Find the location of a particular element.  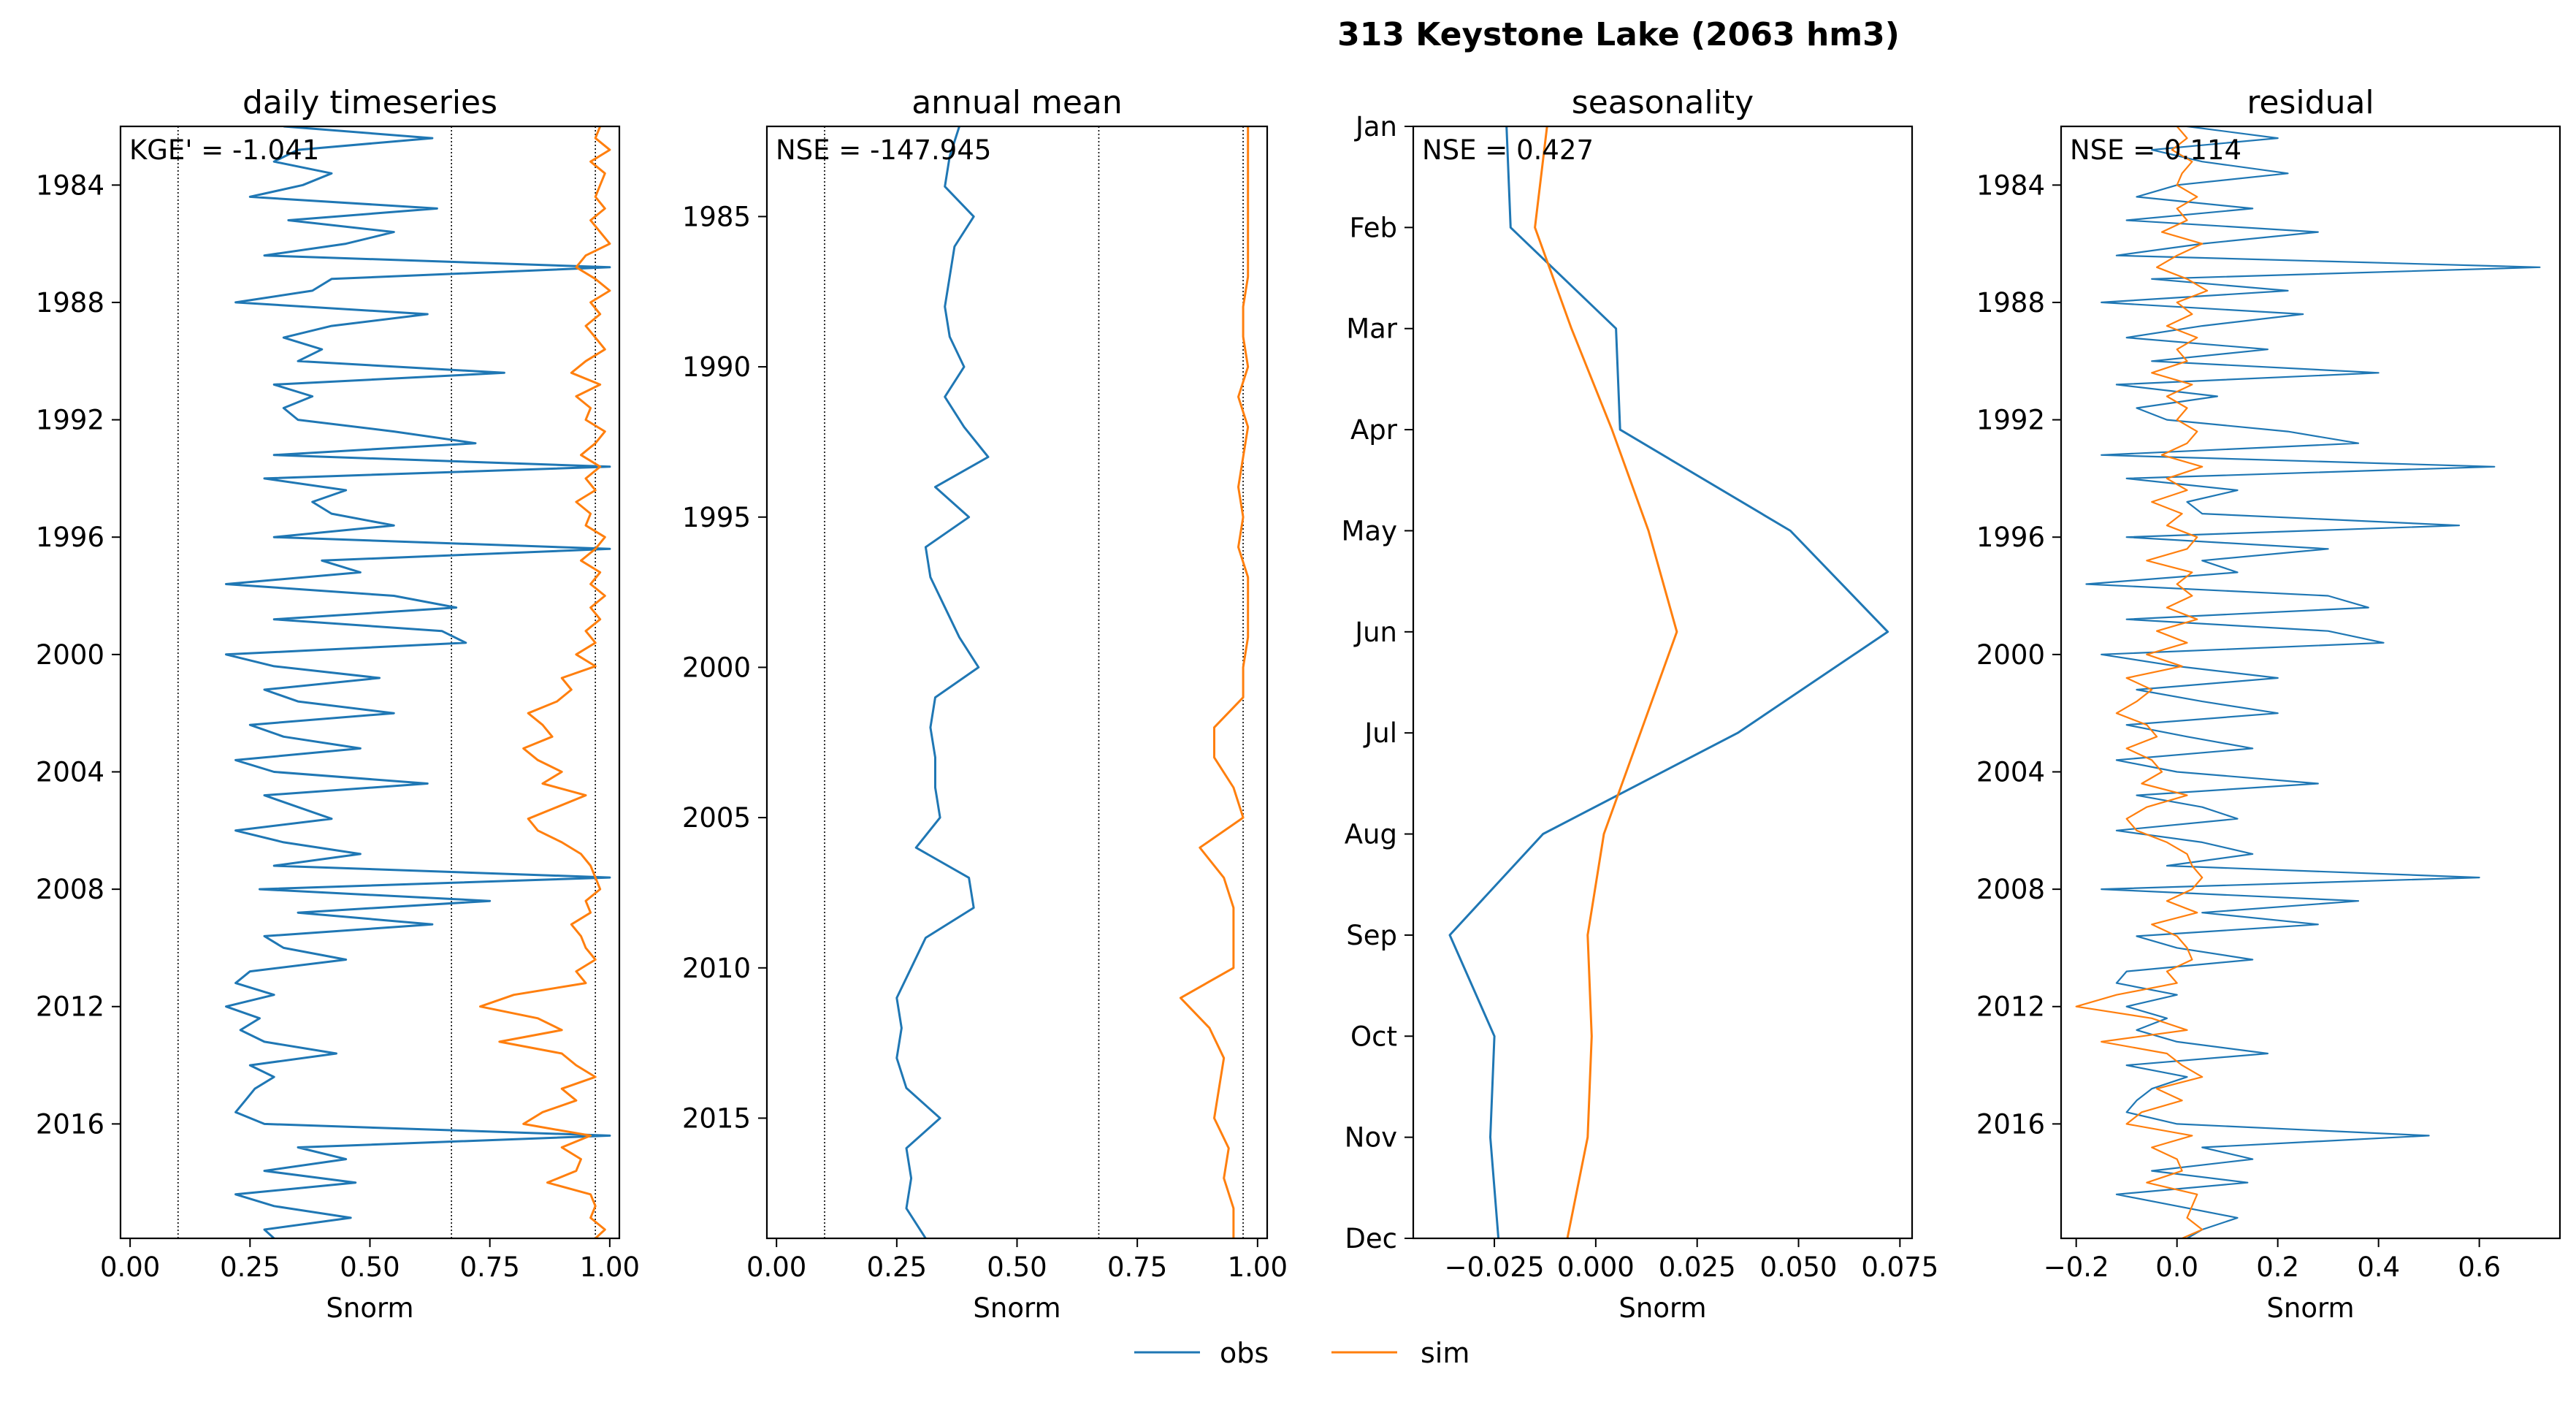

y-tick-label-10: Nov is located at coordinates (1371, 1138).